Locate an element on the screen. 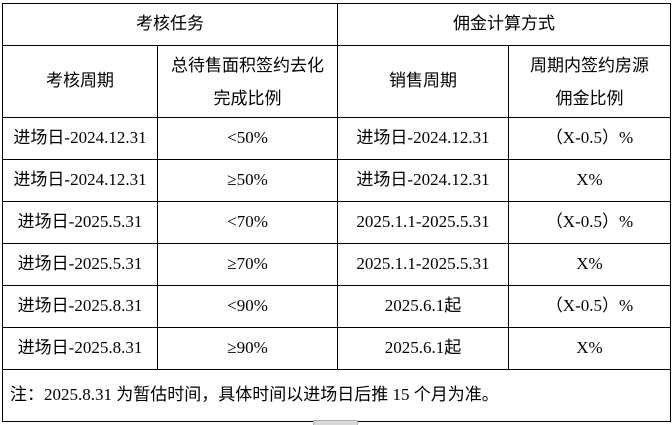  table-row: 进场日-2025.8.31 ≥90% 2025.6.1起 X% is located at coordinates (336, 348).